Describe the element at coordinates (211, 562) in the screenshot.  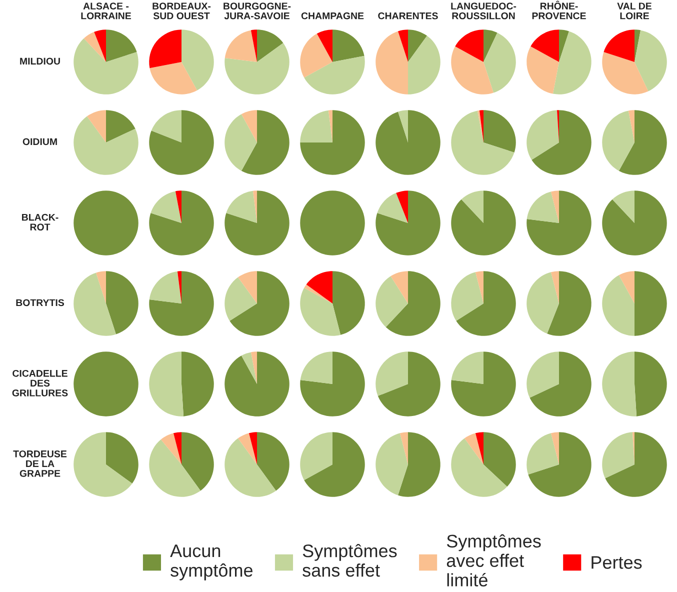
I see `legend-label: Aucun symptôme` at that location.